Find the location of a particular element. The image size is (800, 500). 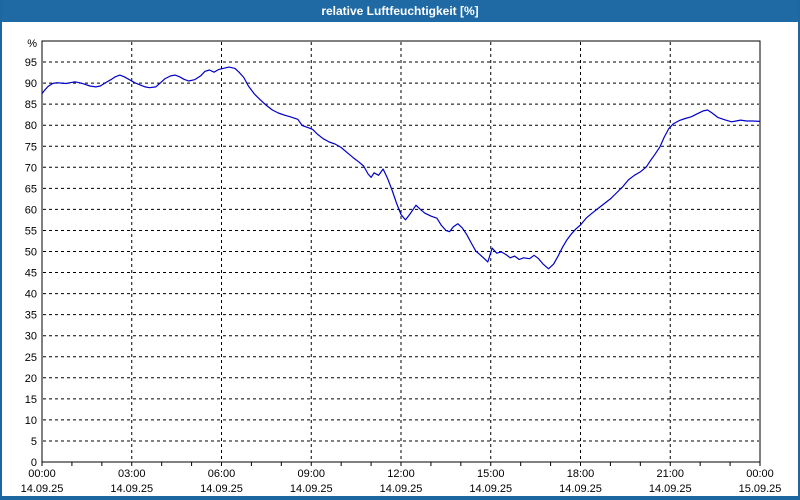

y-tick-label: 80 is located at coordinates (31, 126).